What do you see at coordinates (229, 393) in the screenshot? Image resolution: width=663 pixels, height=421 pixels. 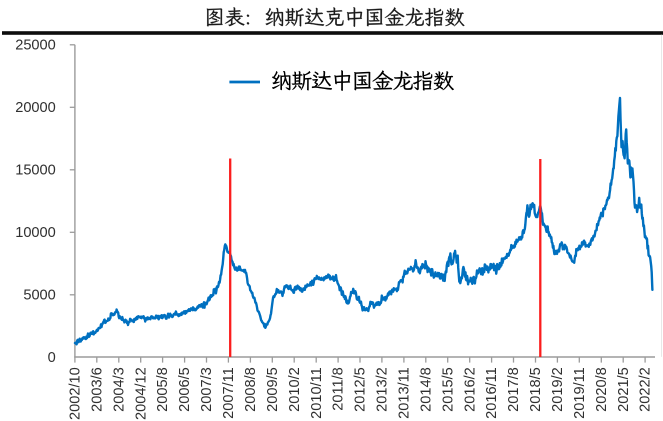 I see `svg-text: 2007/11` at bounding box center [229, 393].